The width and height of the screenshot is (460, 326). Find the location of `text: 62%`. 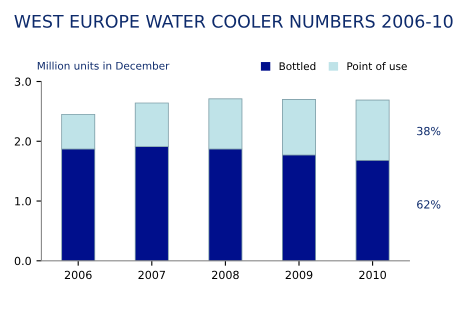

text: 62% is located at coordinates (428, 204).